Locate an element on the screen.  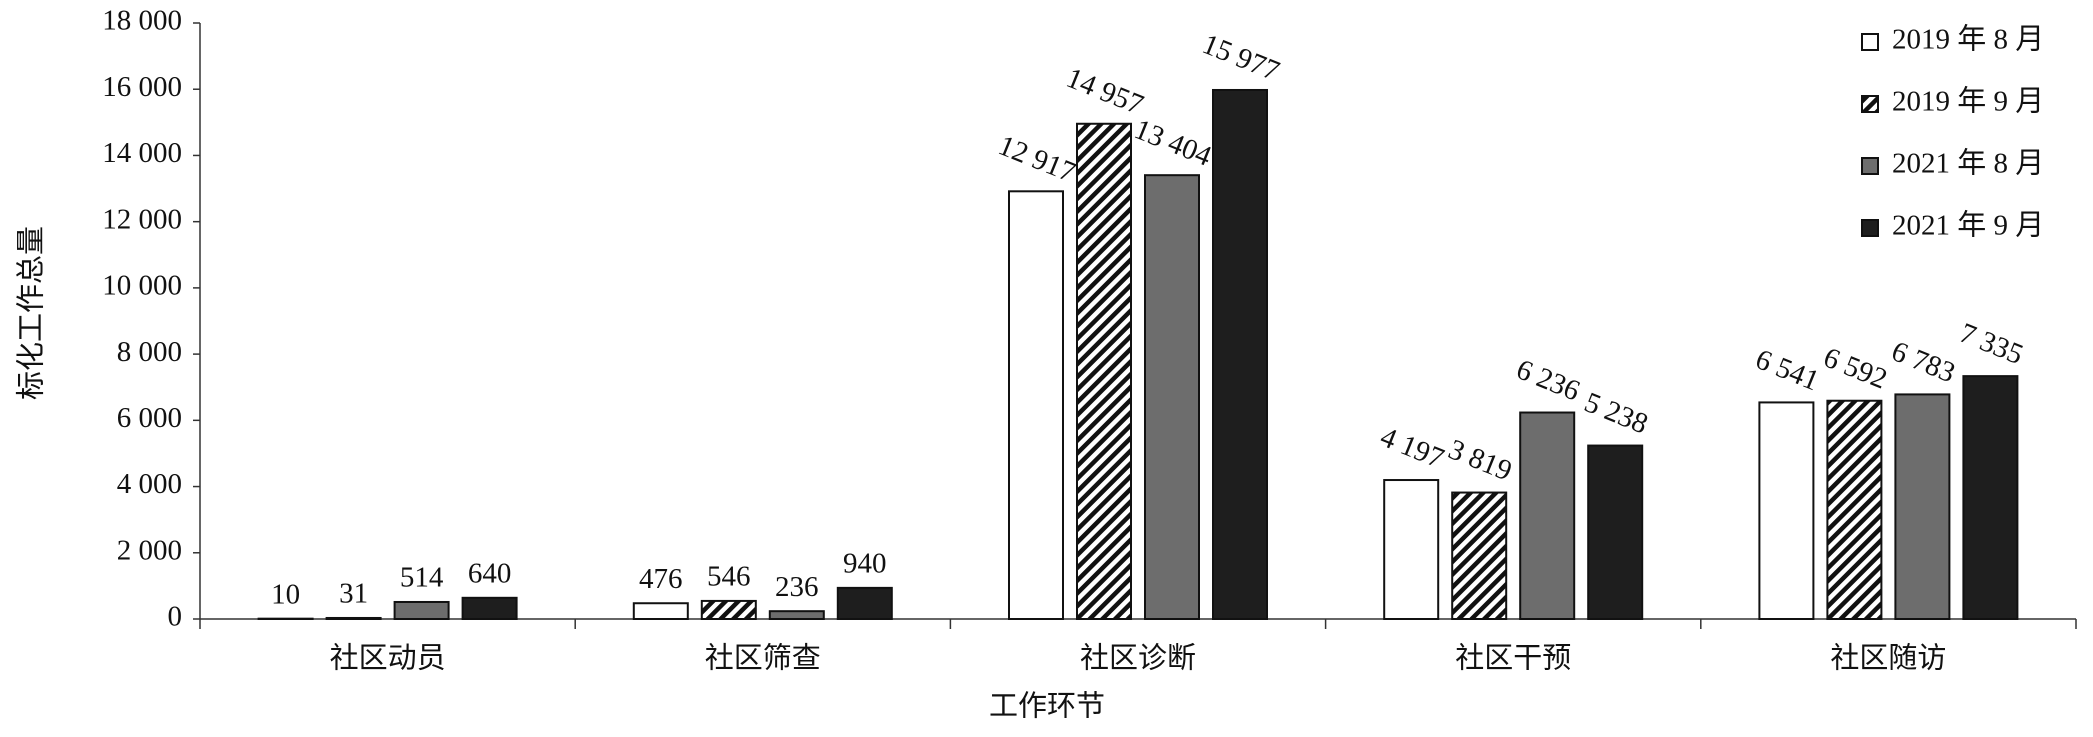
value-label: 5 238 is located at coordinates (1616, 413).